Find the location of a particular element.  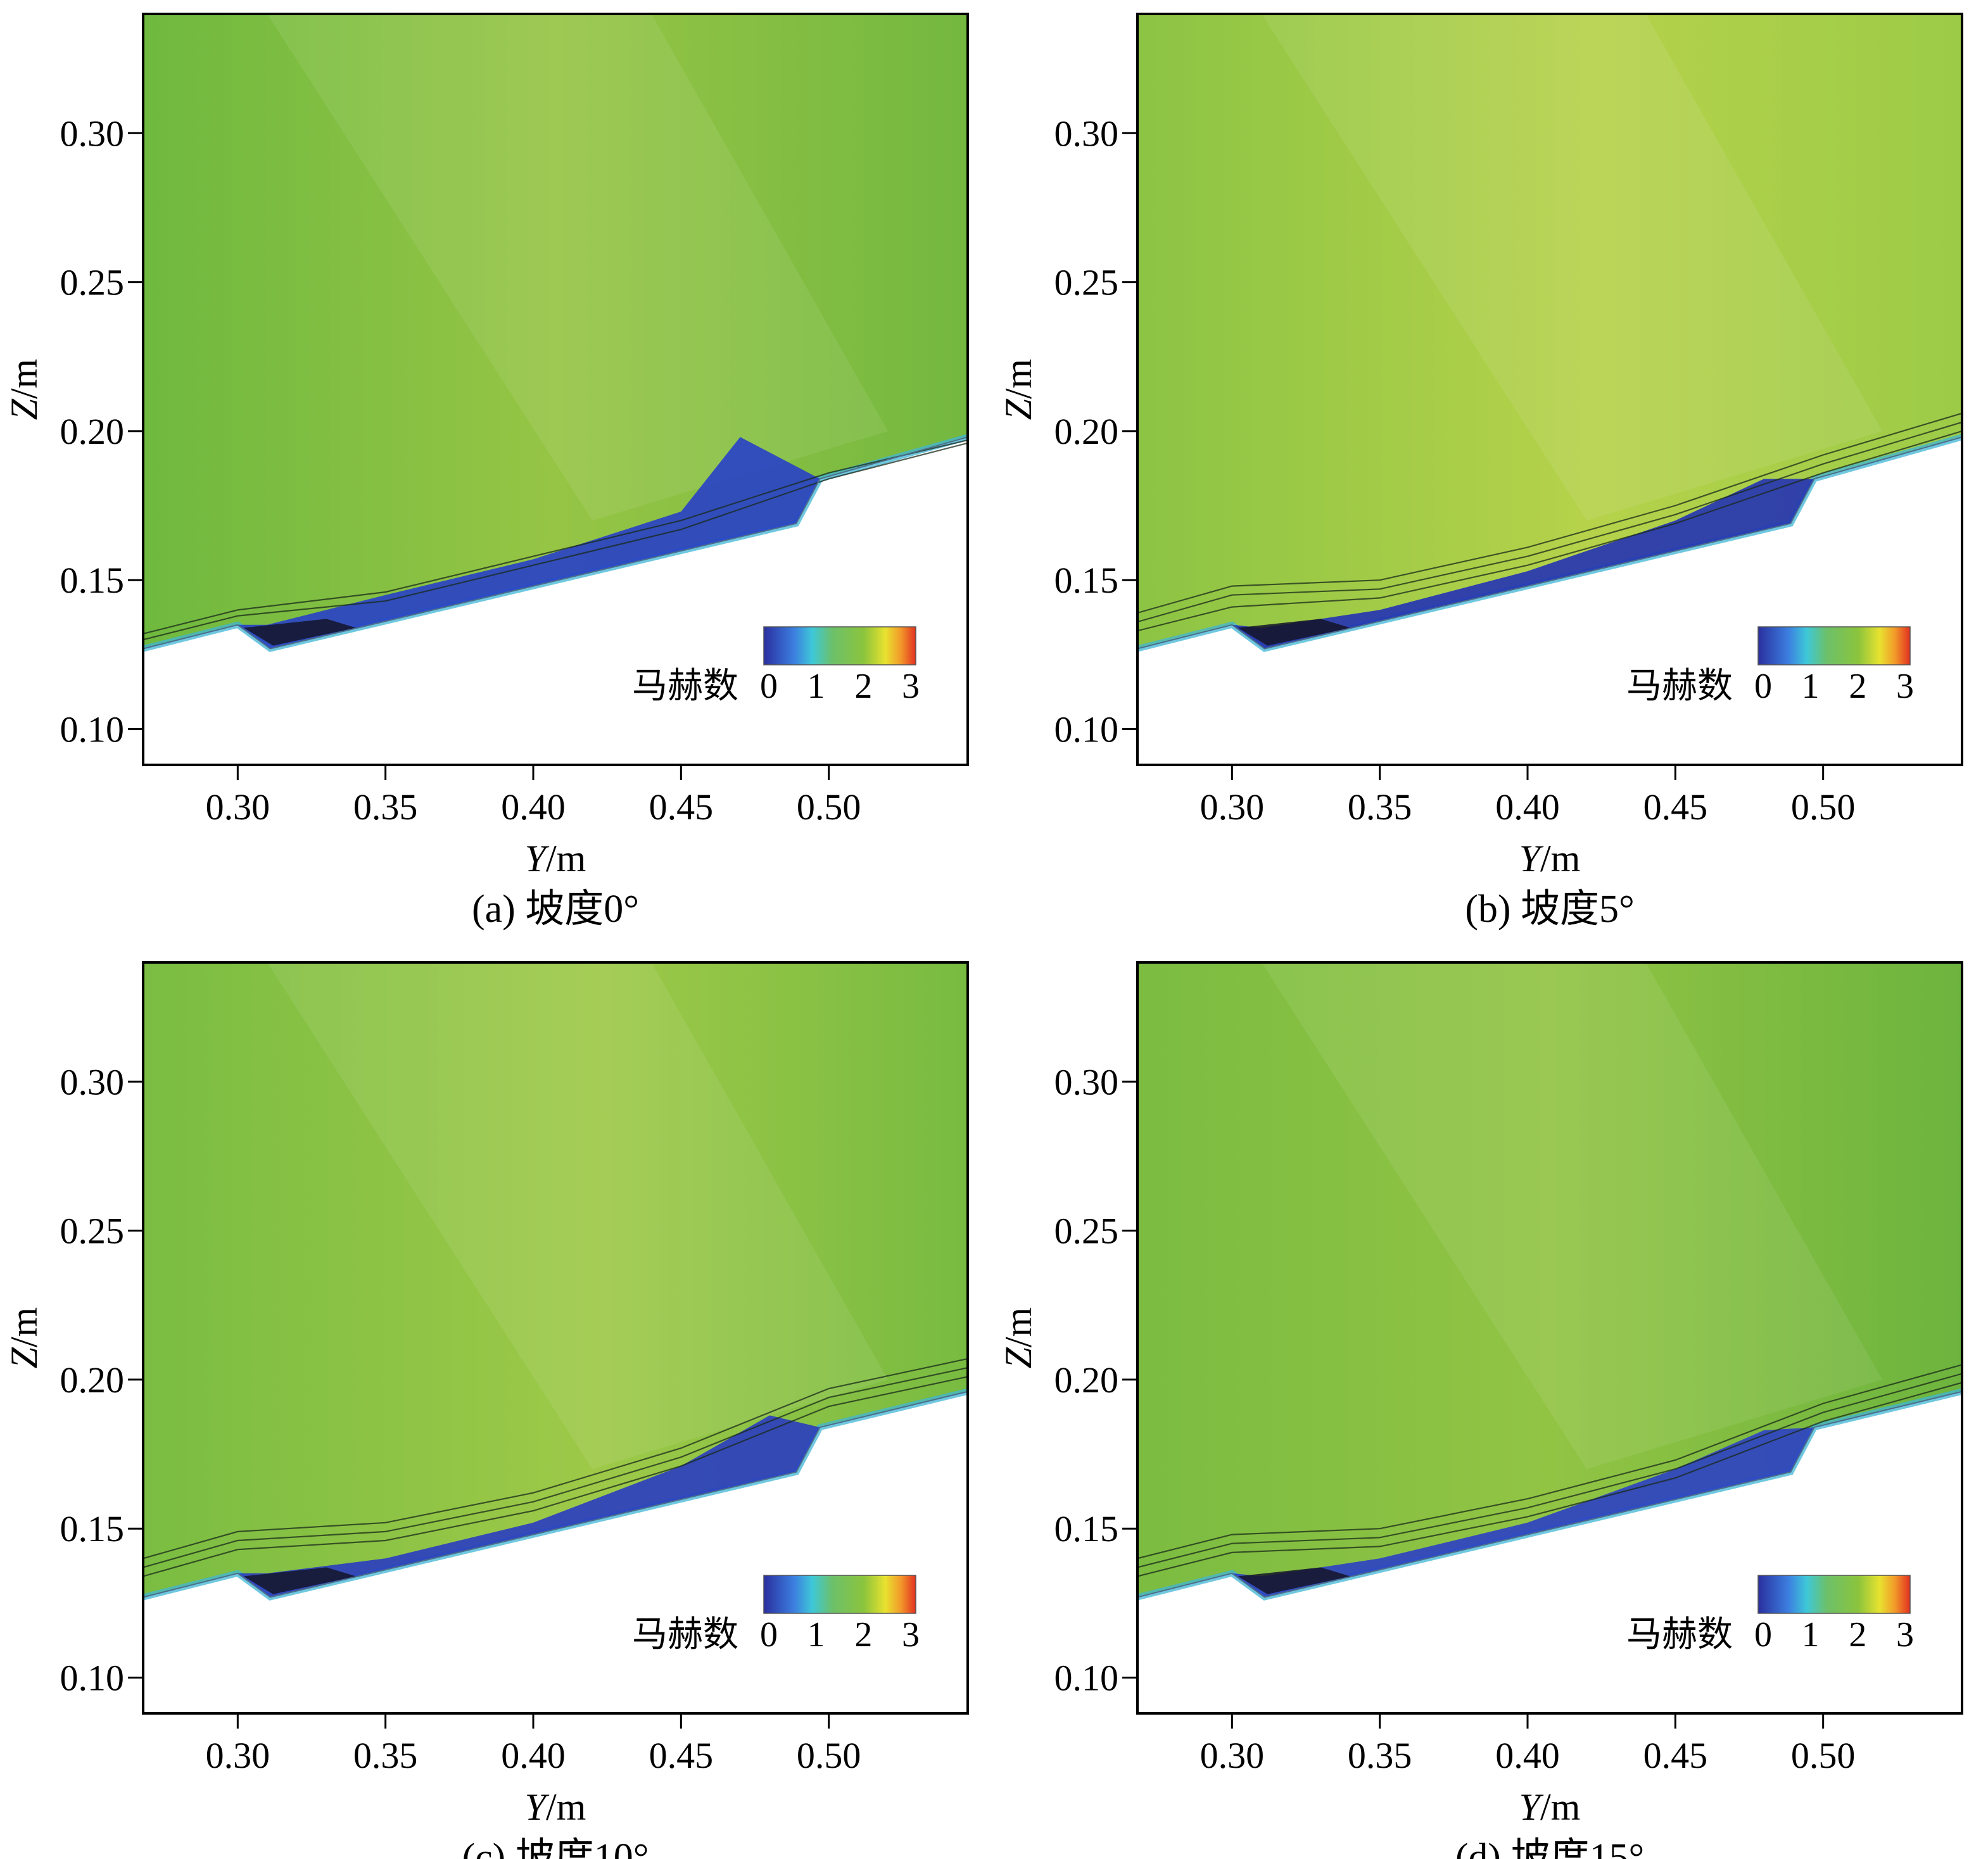

y-tick-label: 0.25 is located at coordinates (92, 1231).